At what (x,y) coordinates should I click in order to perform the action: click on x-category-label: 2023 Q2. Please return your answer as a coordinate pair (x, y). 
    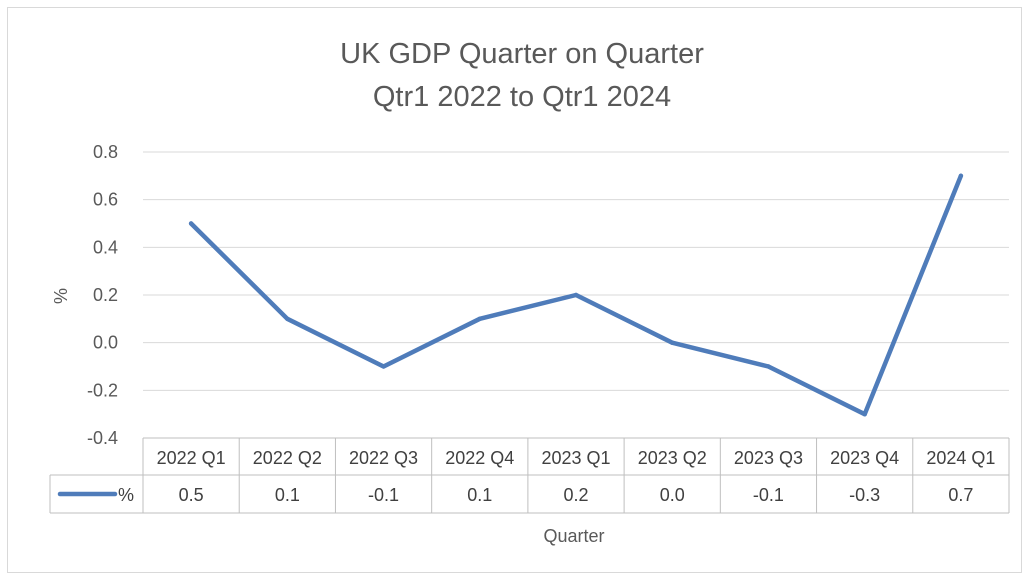
    Looking at the image, I should click on (672, 458).